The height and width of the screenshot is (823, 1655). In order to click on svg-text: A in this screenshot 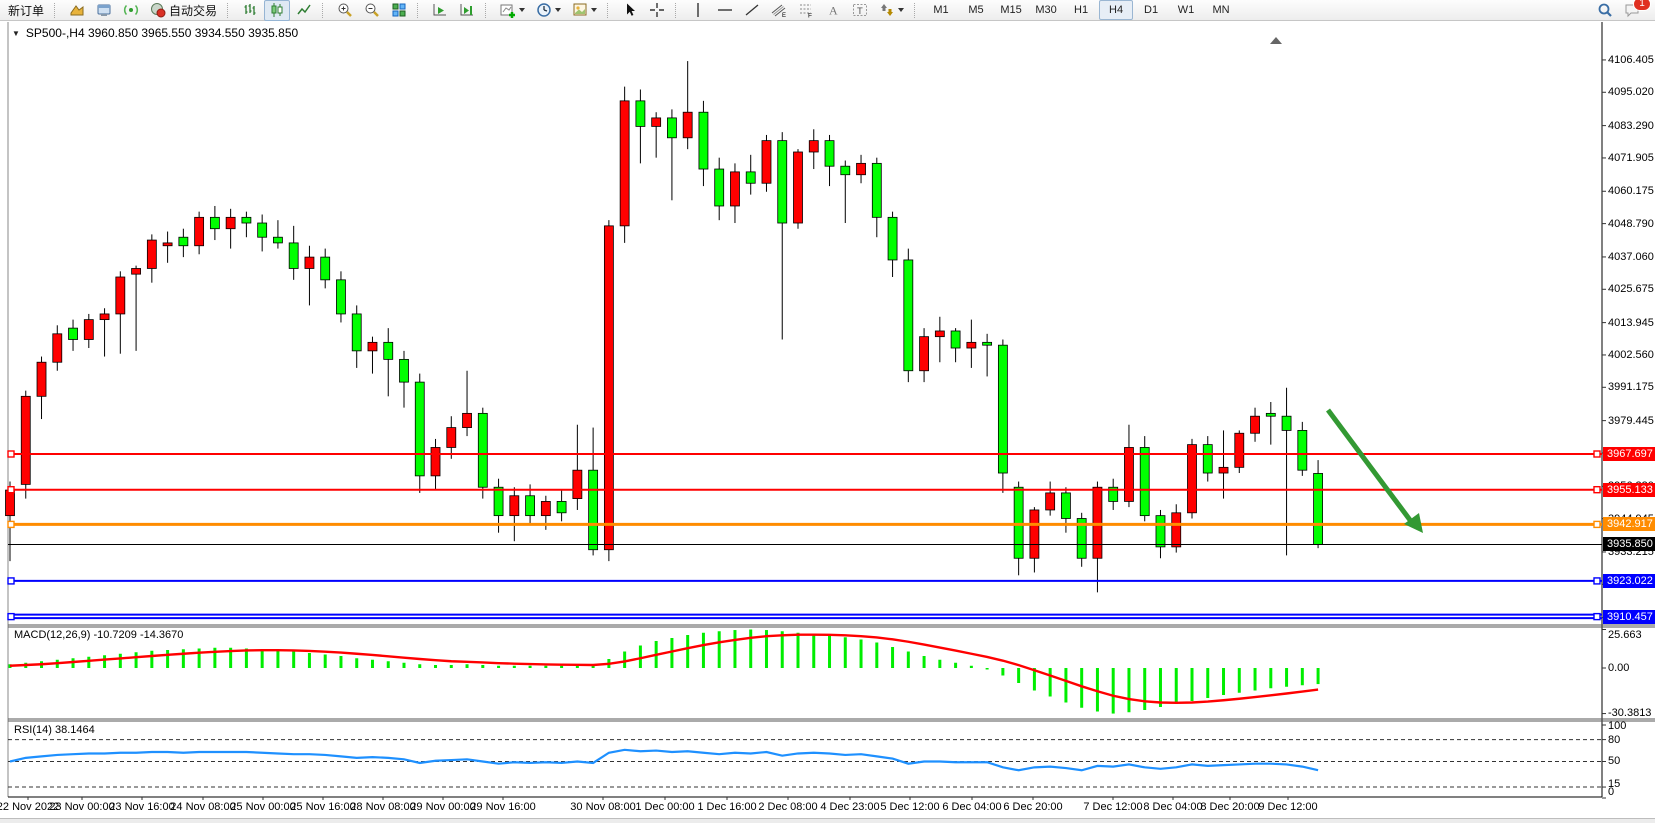, I will do `click(833, 11)`.